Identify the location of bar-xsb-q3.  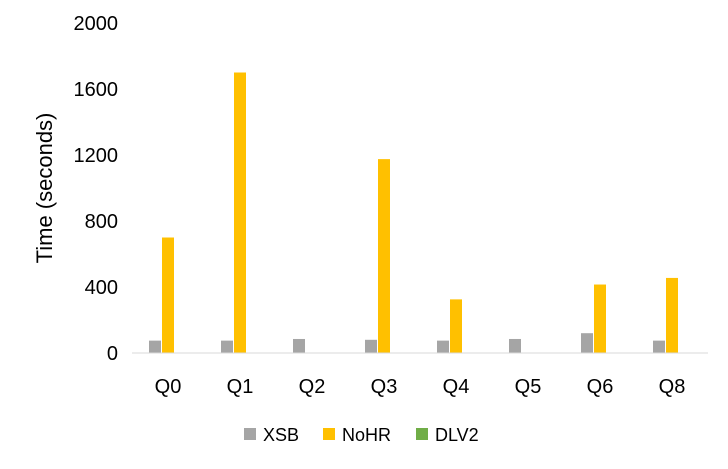
(371, 346).